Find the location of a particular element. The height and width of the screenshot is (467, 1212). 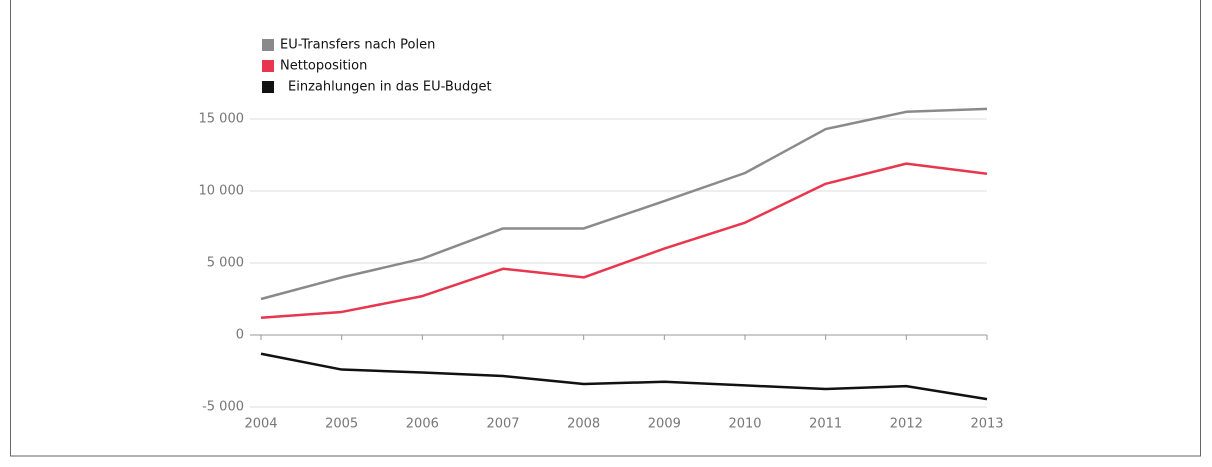

x-tick-label: 2012 is located at coordinates (906, 424).